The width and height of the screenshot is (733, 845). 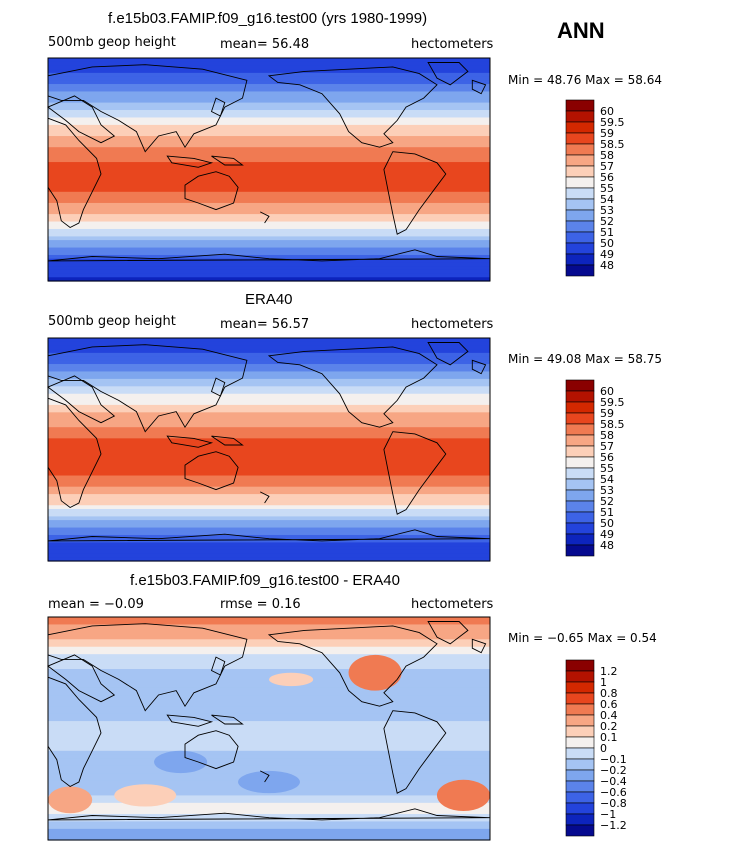 I want to click on panel-3-mean-label: mean = −0.09, so click(x=96, y=604).